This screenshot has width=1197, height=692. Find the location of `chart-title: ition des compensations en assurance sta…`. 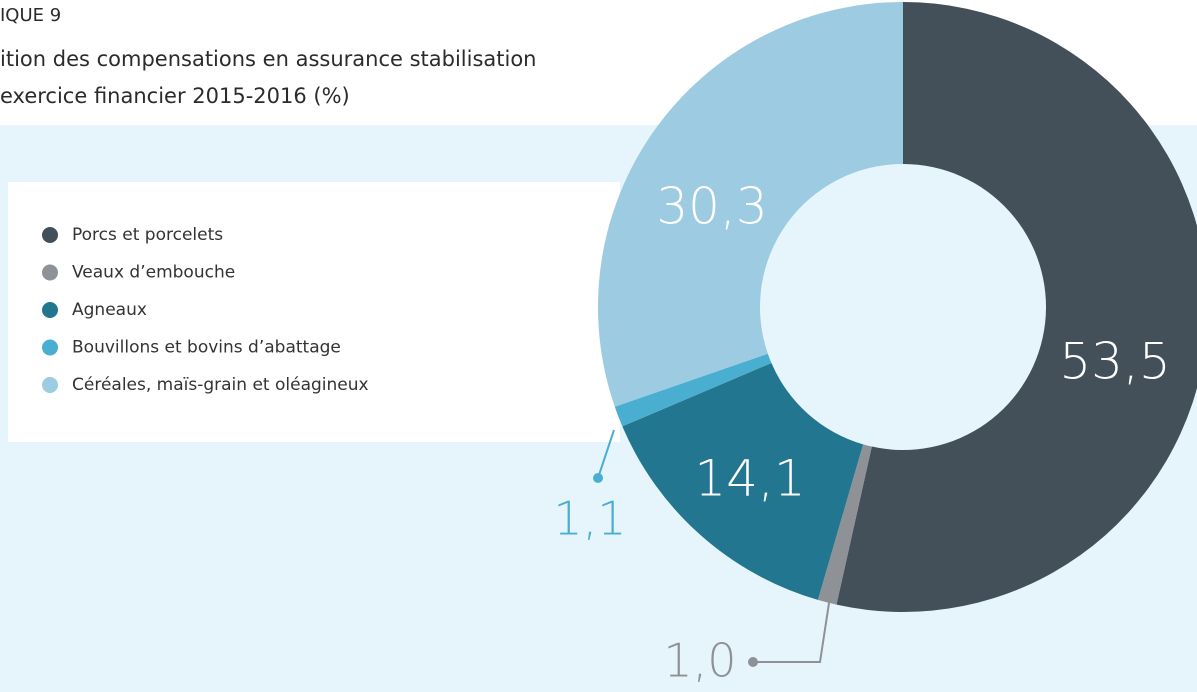

chart-title: ition des compensations en assurance sta… is located at coordinates (268, 59).